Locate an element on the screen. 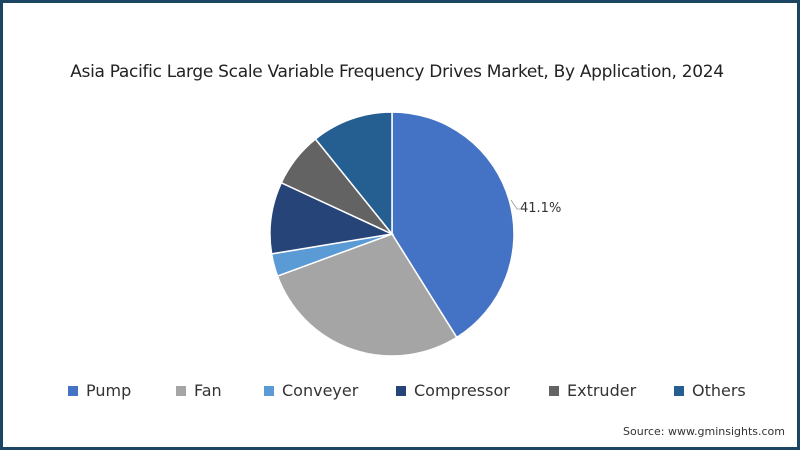 The height and width of the screenshot is (450, 800). legend-label: Conveyer is located at coordinates (320, 390).